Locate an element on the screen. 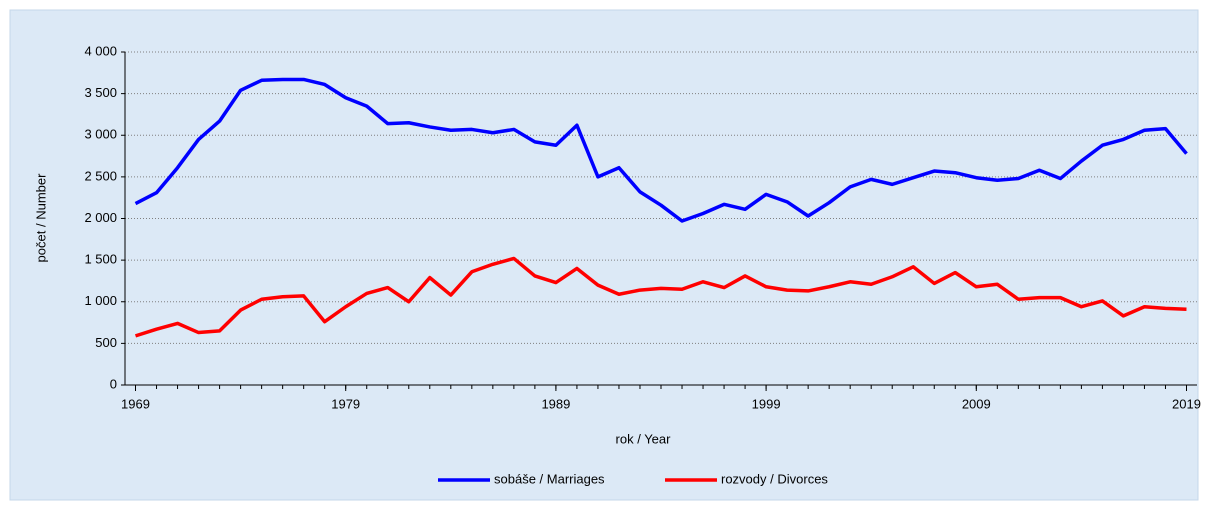 The image size is (1210, 516). x-tick-label: 1989 is located at coordinates (555, 403).